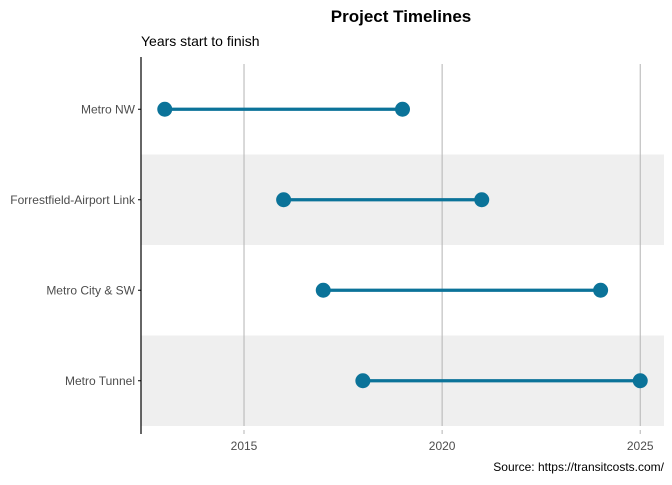  Describe the element at coordinates (100, 381) in the screenshot. I see `y-tick-label: Metro Tunnel` at that location.